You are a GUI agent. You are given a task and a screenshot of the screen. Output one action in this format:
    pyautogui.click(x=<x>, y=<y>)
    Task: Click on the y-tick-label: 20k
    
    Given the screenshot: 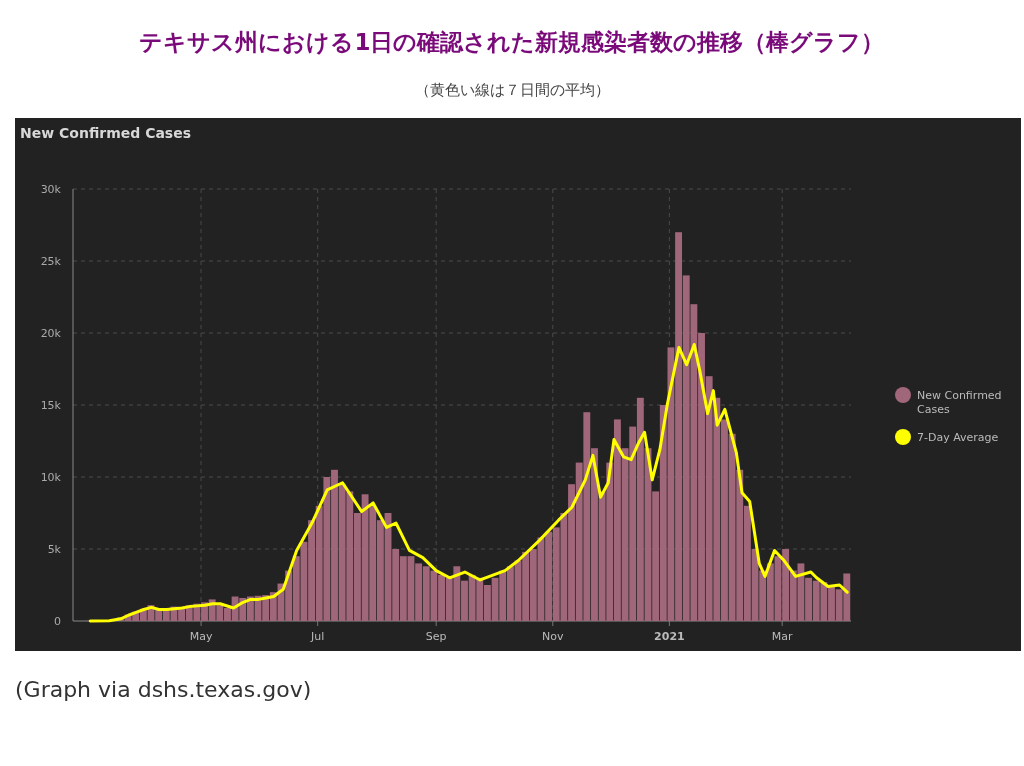 What is the action you would take?
    pyautogui.click(x=51, y=333)
    